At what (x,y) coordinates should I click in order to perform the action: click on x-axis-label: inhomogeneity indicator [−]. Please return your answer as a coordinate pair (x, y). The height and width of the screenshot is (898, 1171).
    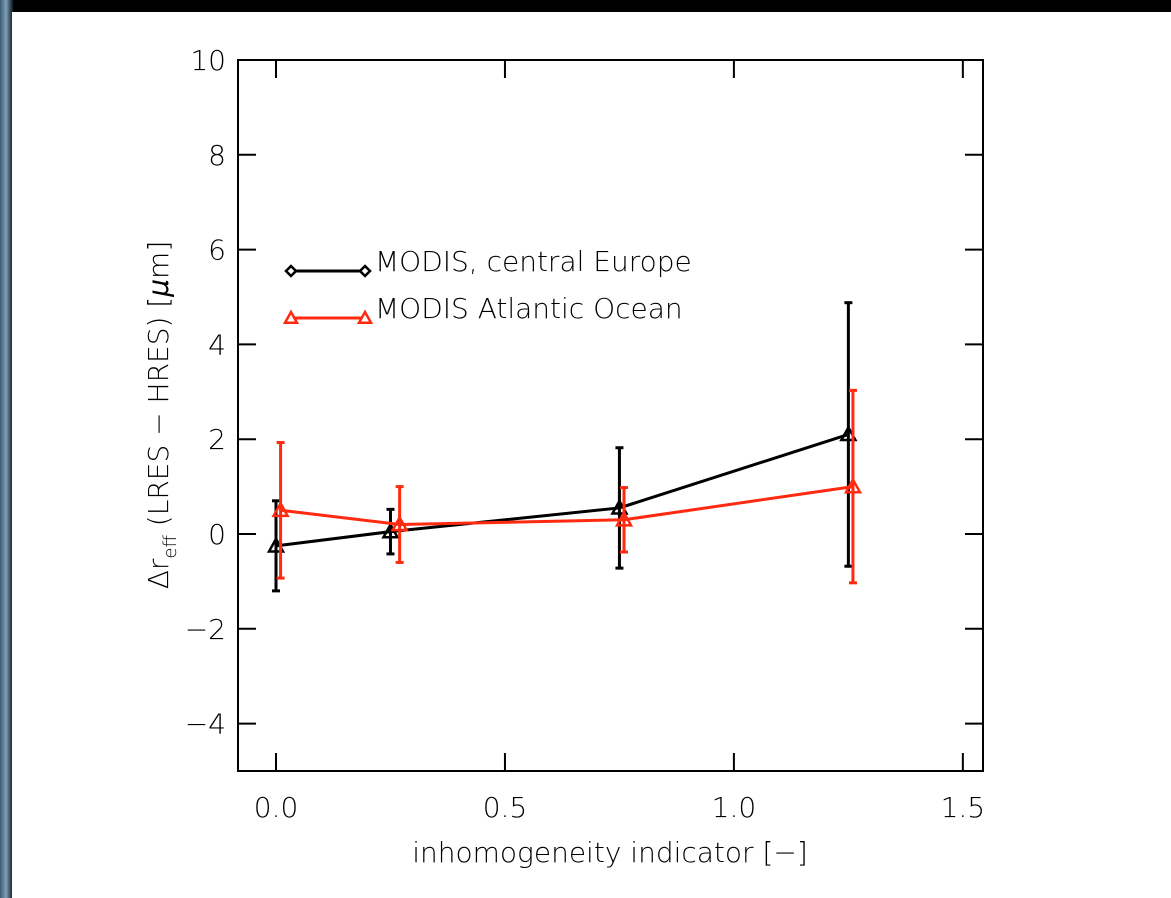
    Looking at the image, I should click on (610, 852).